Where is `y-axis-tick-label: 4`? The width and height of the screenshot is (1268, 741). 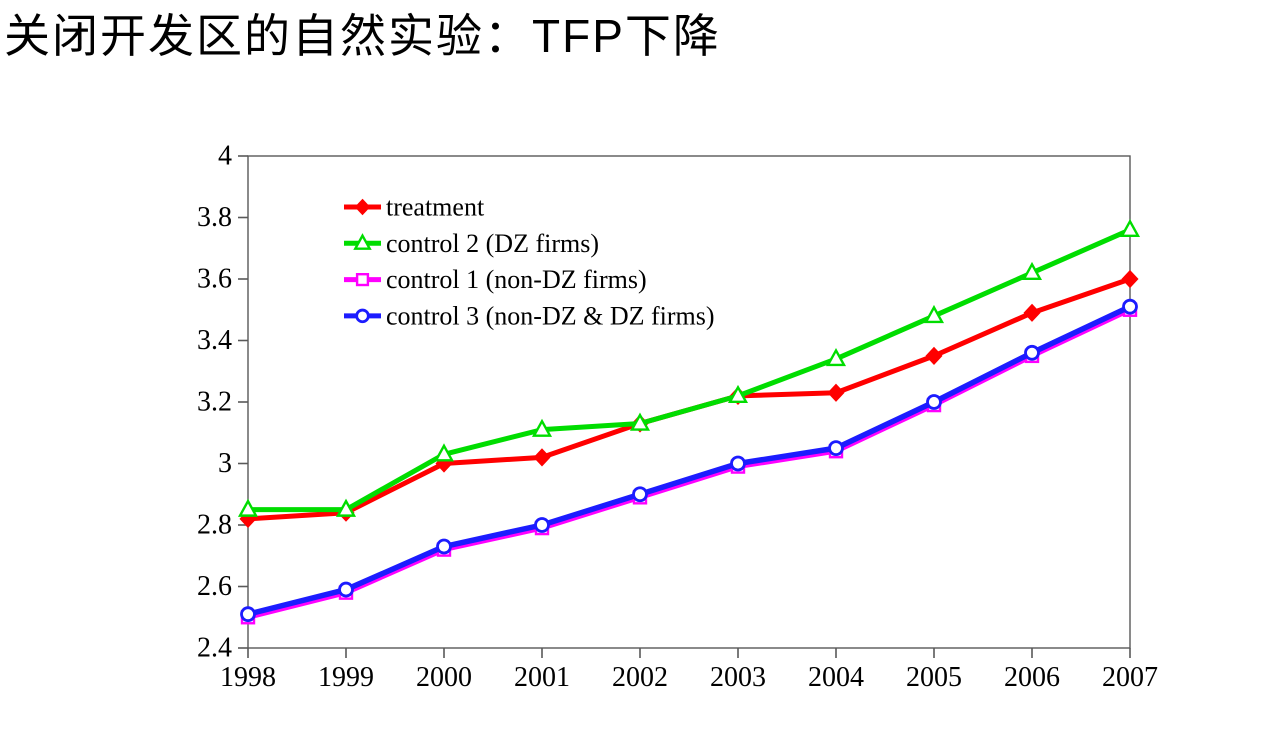
y-axis-tick-label: 4 is located at coordinates (225, 156).